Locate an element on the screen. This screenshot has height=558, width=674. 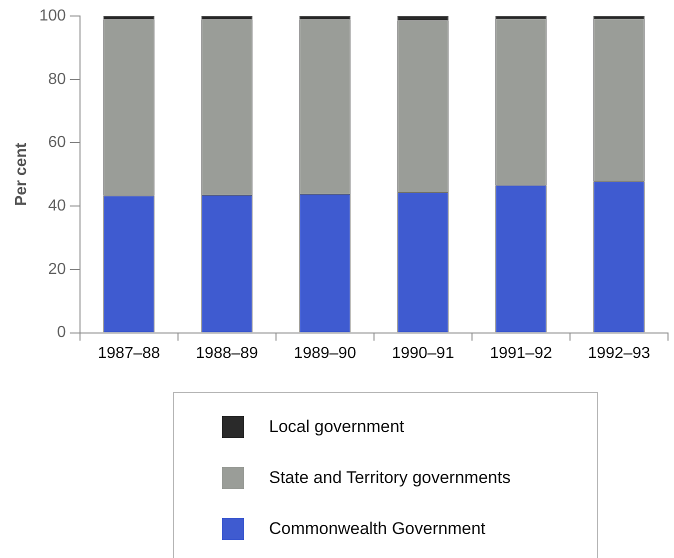
x-tick-label: 1991–92 is located at coordinates (521, 353).